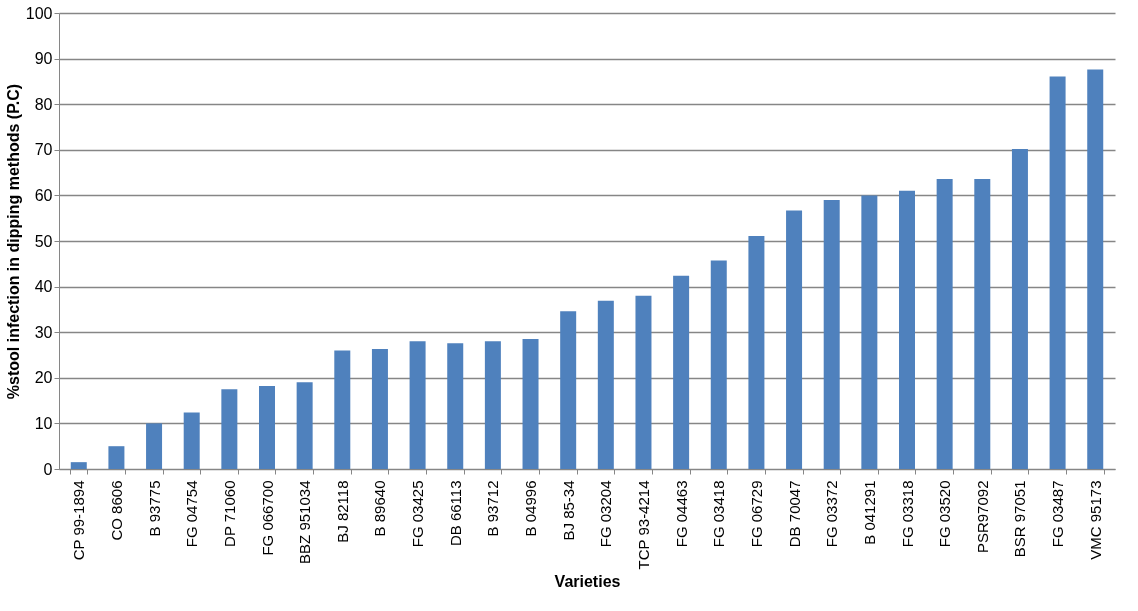 The image size is (1138, 611). I want to click on x-tick-label: BSR 97051, so click(1020, 519).